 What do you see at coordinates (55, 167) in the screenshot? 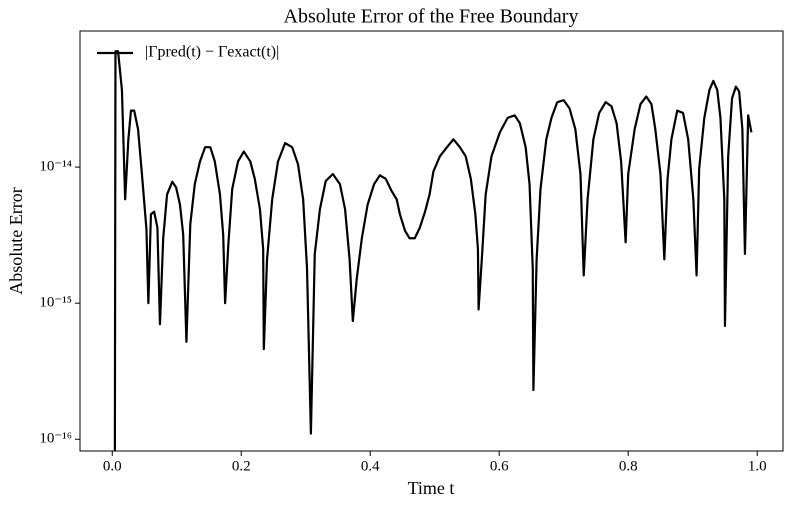
I see `y-tick-label: 10⁻¹⁴` at bounding box center [55, 167].